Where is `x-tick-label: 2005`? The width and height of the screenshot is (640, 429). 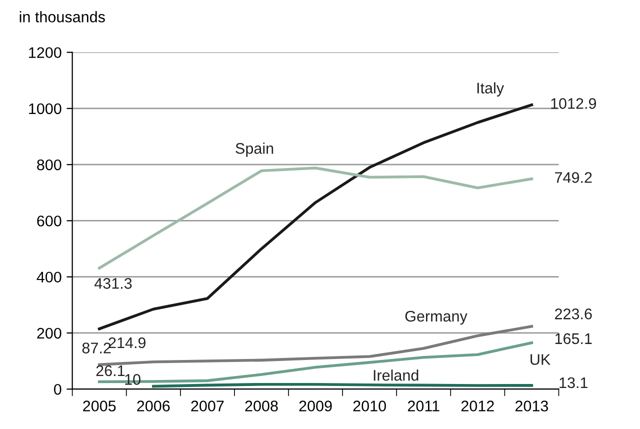 x-tick-label: 2005 is located at coordinates (99, 406).